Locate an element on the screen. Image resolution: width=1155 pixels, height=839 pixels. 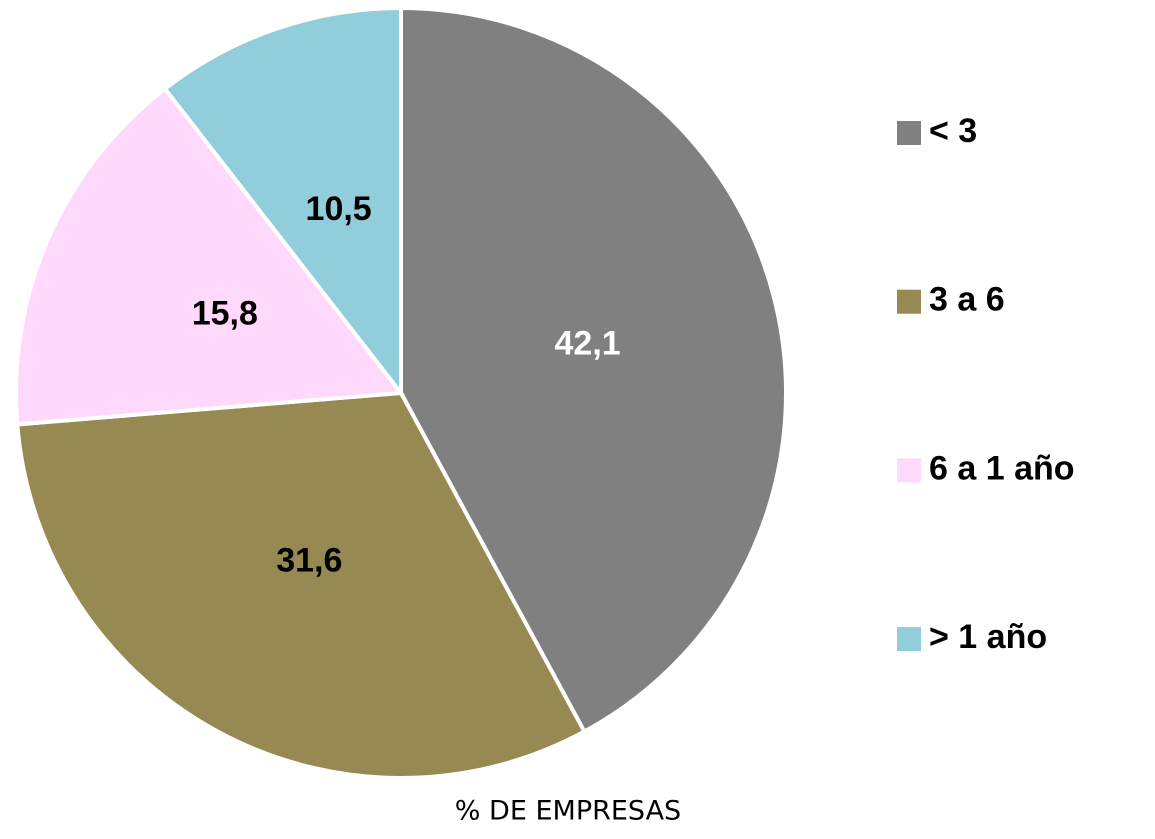
legend-label: 3 a 6 is located at coordinates (967, 300).